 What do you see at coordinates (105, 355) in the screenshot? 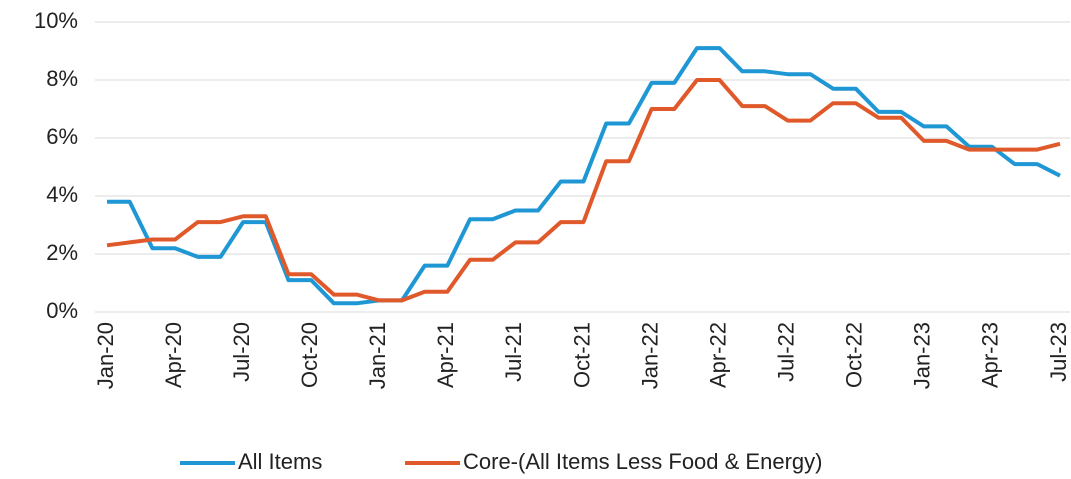
I see `x-tick-label: Jan-20` at bounding box center [105, 355].